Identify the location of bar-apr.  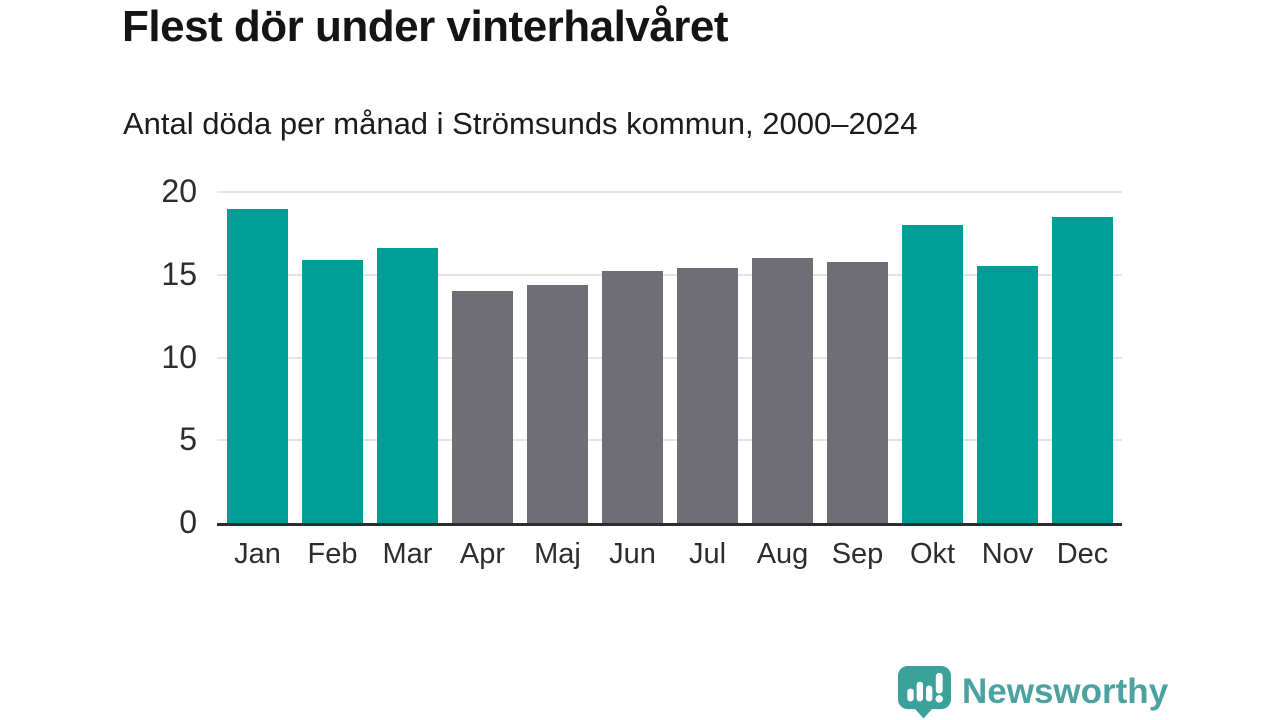
(482, 407).